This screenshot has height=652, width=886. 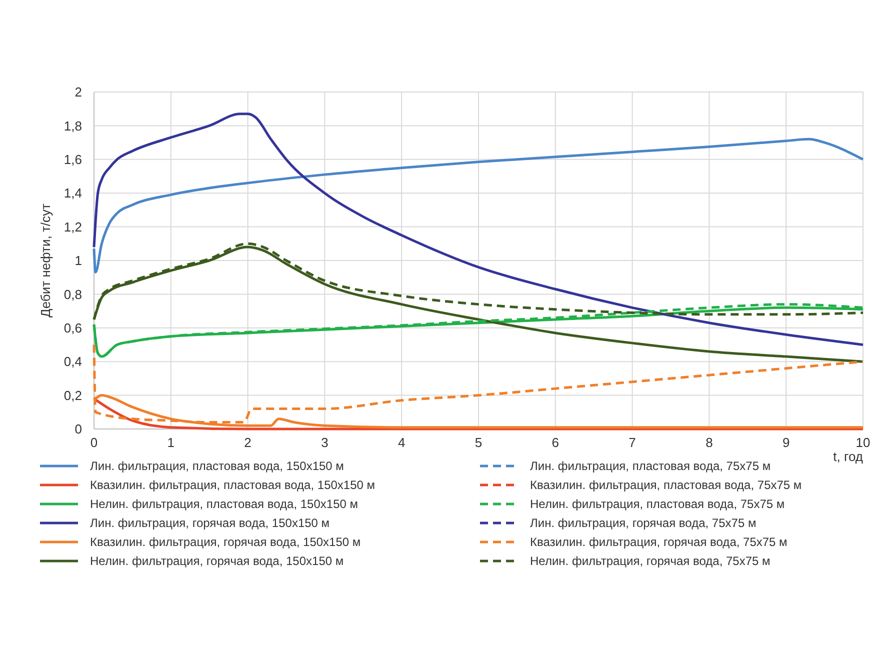 What do you see at coordinates (478, 442) in the screenshot?
I see `x-tick-label: 5` at bounding box center [478, 442].